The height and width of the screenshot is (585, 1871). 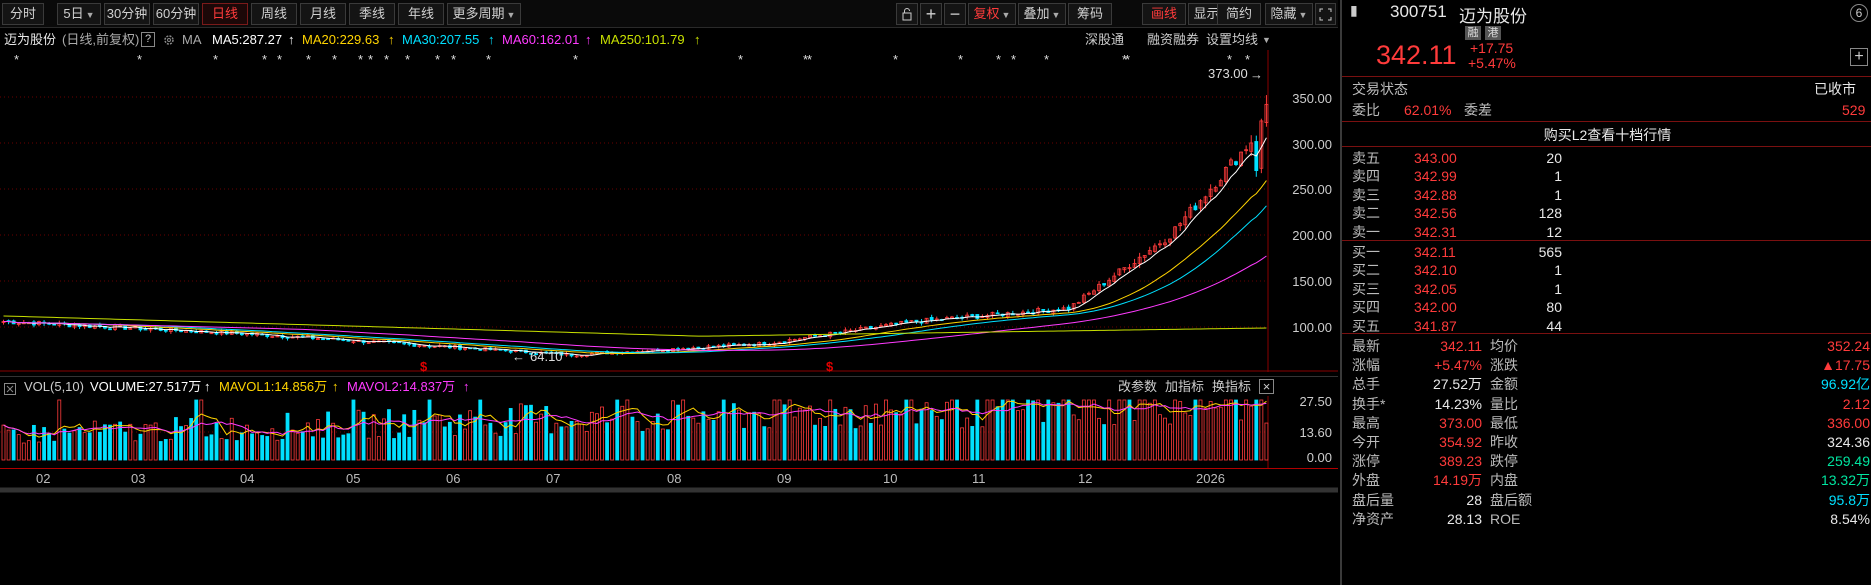 What do you see at coordinates (79, 14) in the screenshot?
I see `period-tab-5day: 5日 ▼` at bounding box center [79, 14].